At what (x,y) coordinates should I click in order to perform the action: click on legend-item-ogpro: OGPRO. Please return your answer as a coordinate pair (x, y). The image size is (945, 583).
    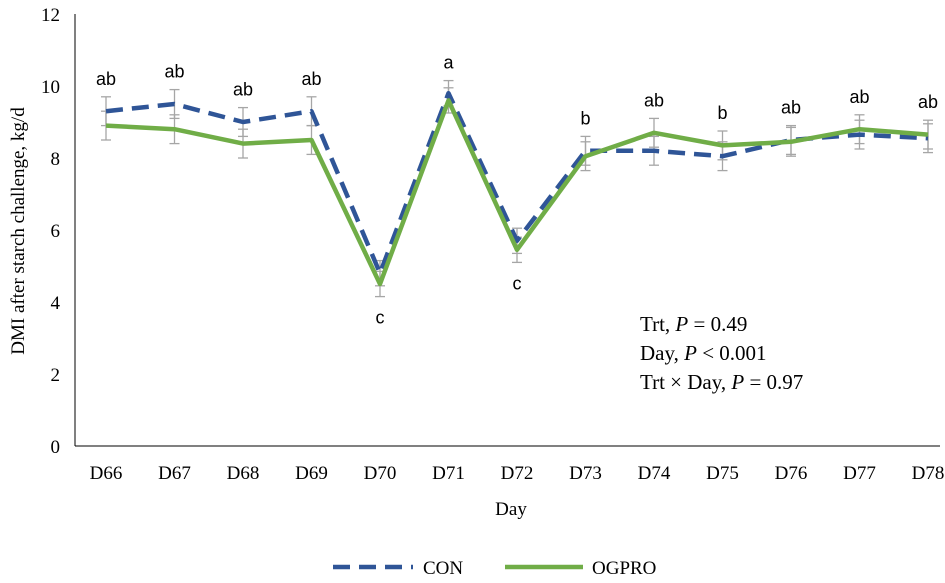
    Looking at the image, I should click on (580, 568).